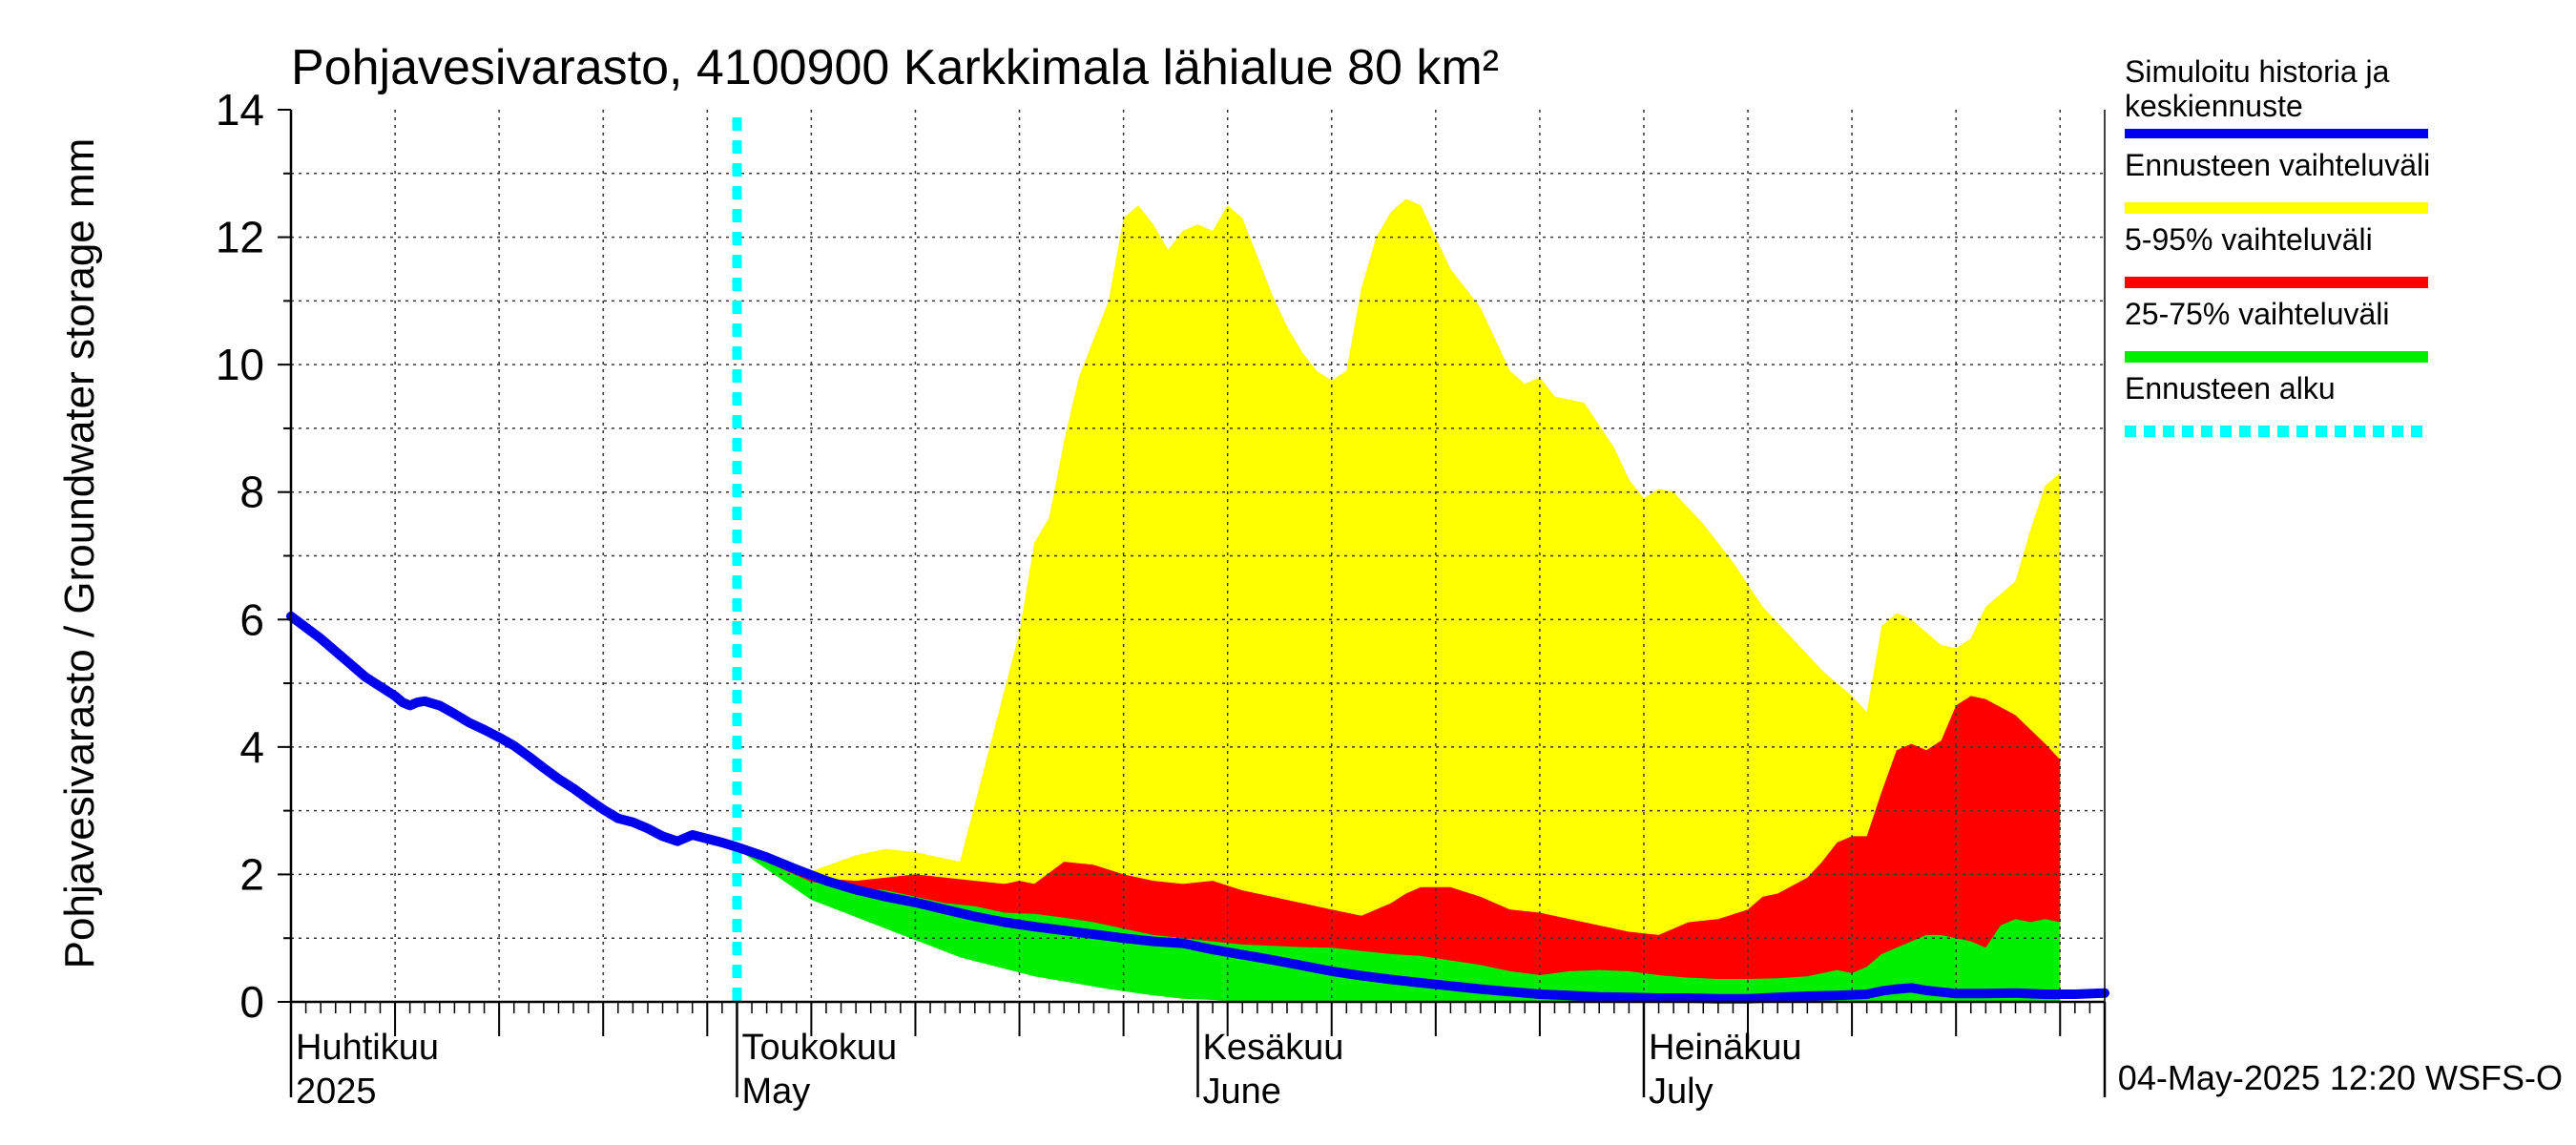 The width and height of the screenshot is (2576, 1145). What do you see at coordinates (2257, 89) in the screenshot?
I see `legend-label-mean: Simuloitu historia ja keskiennuste` at bounding box center [2257, 89].